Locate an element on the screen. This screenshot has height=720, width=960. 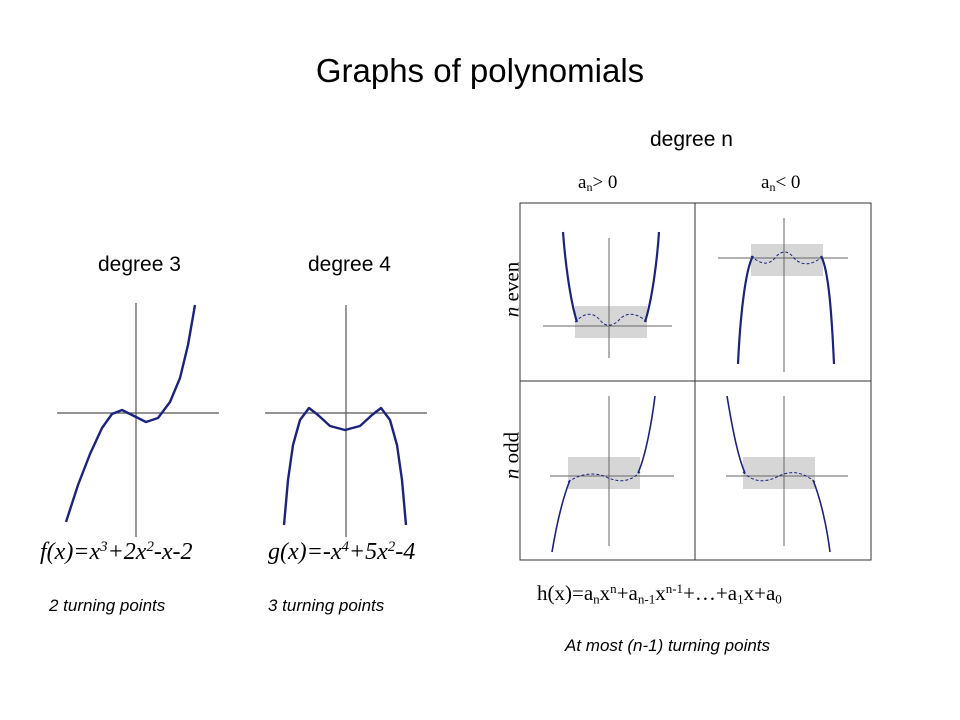
formula-subscript: n is located at coordinates (596, 599).